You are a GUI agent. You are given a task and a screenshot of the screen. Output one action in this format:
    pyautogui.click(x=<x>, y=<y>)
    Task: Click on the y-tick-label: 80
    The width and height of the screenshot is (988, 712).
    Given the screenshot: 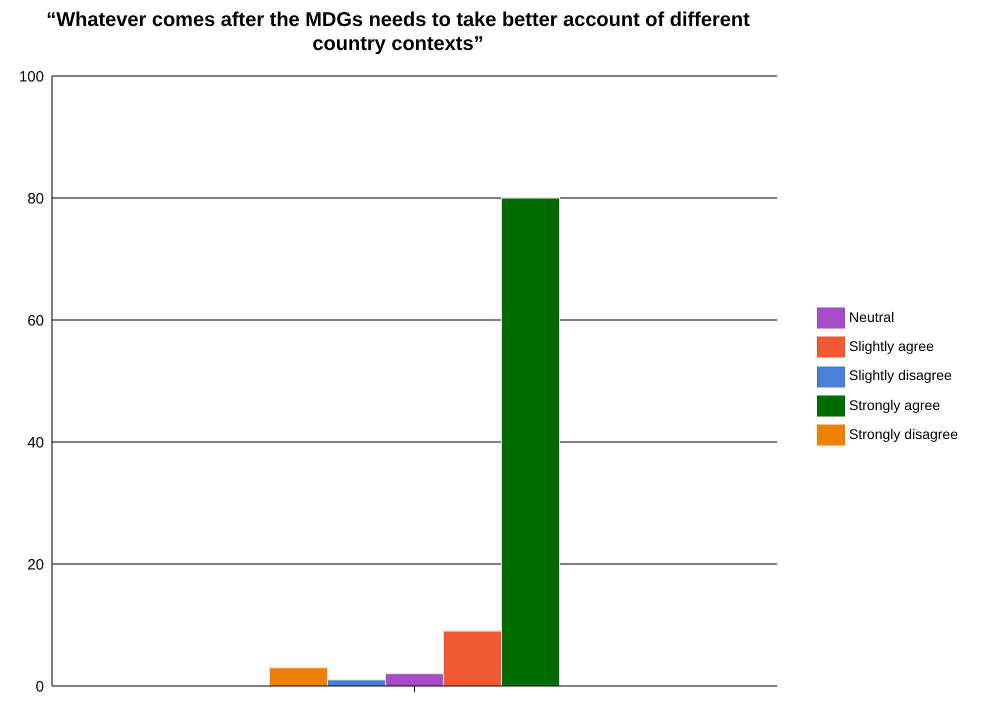 What is the action you would take?
    pyautogui.click(x=35, y=199)
    